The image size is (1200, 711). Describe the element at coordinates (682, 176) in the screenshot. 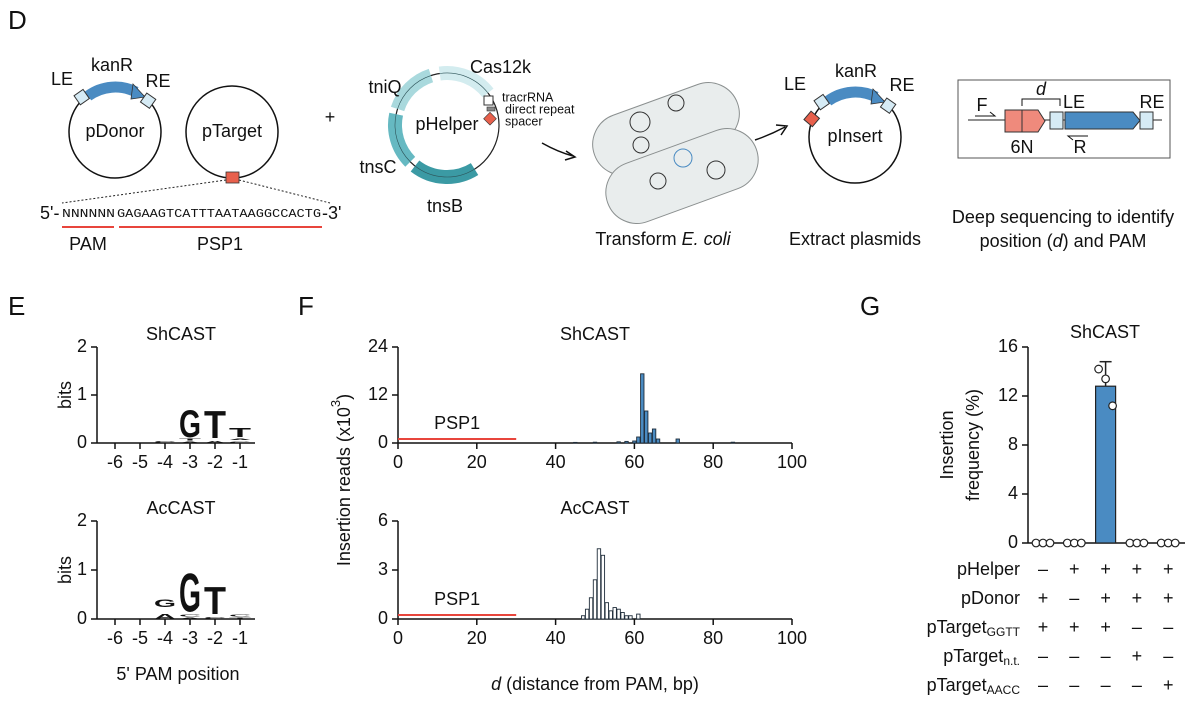

I see `cell` at that location.